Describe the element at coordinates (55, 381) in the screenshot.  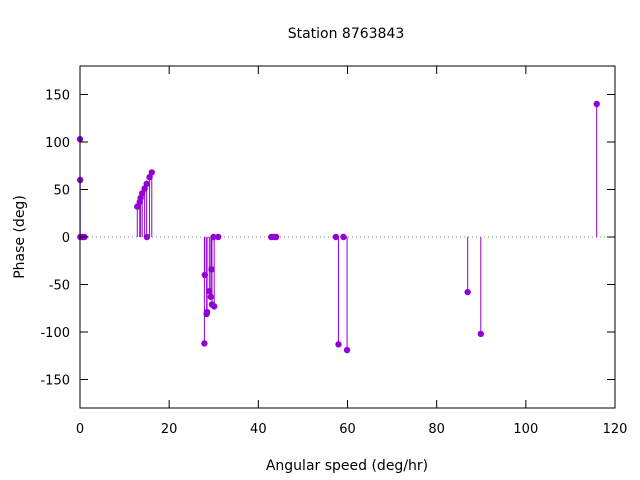
I see `y-tick-label: -150` at that location.